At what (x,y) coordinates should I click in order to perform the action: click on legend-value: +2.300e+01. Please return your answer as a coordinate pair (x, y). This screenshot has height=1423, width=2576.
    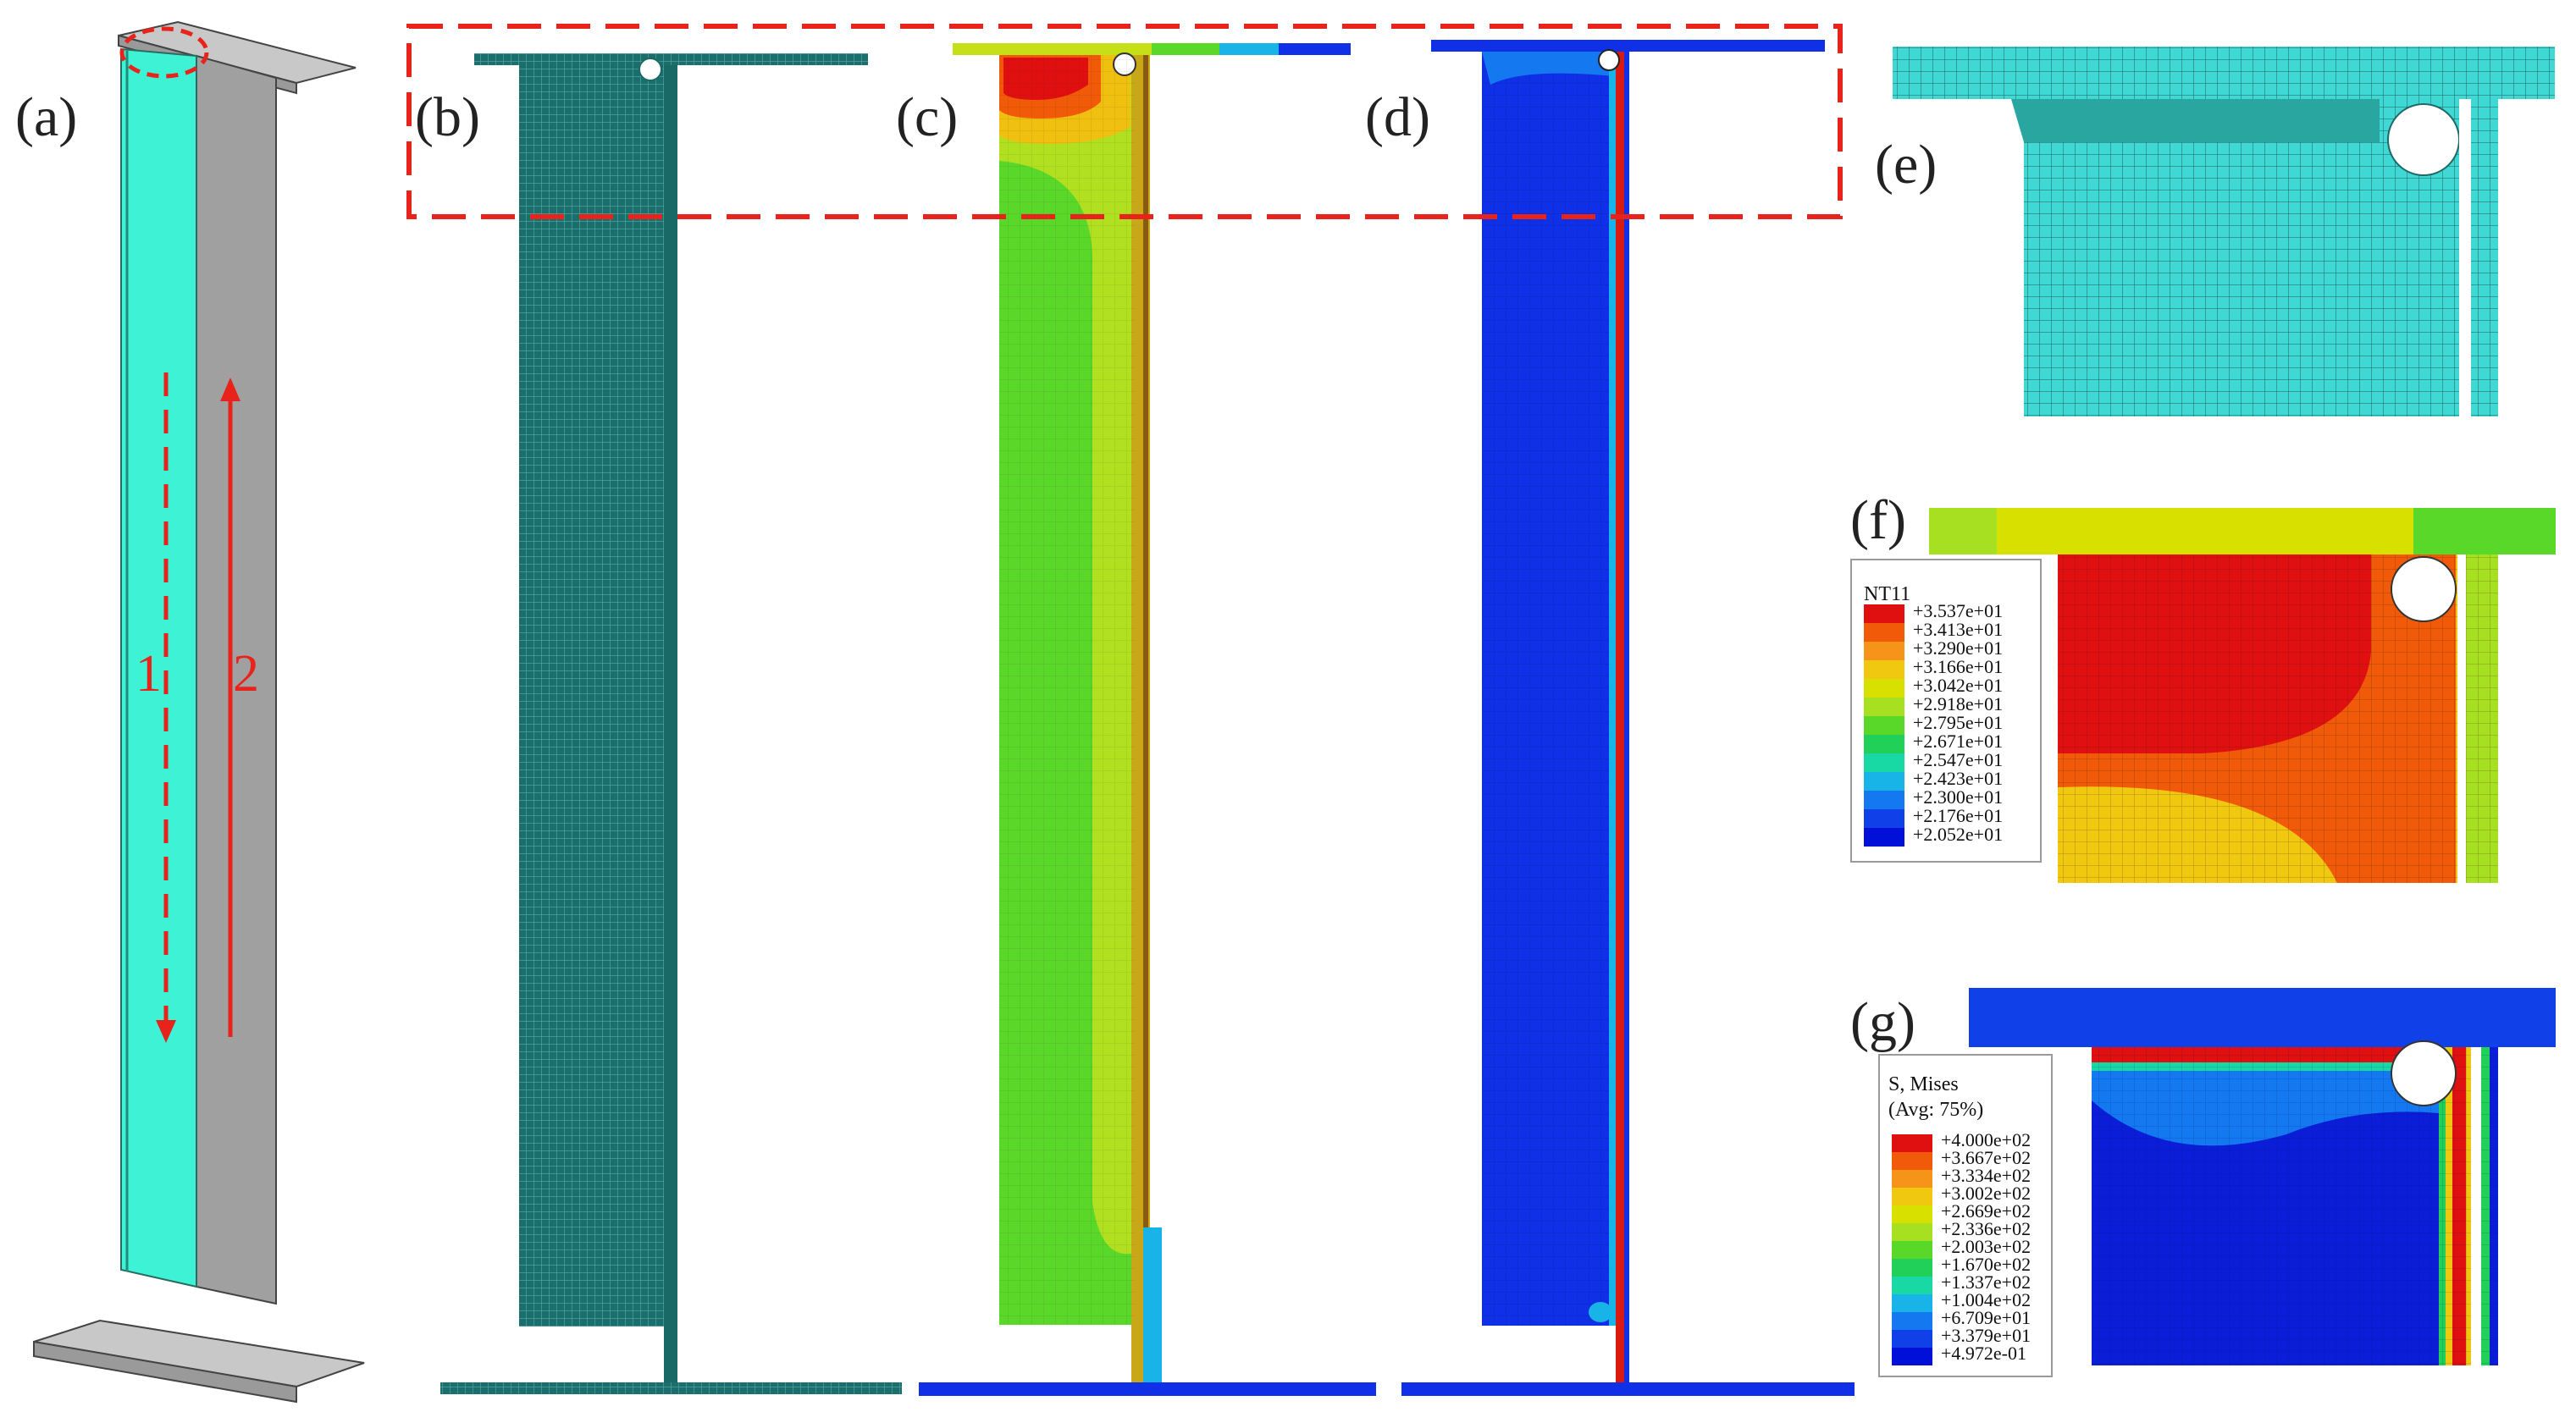
    Looking at the image, I should click on (1958, 797).